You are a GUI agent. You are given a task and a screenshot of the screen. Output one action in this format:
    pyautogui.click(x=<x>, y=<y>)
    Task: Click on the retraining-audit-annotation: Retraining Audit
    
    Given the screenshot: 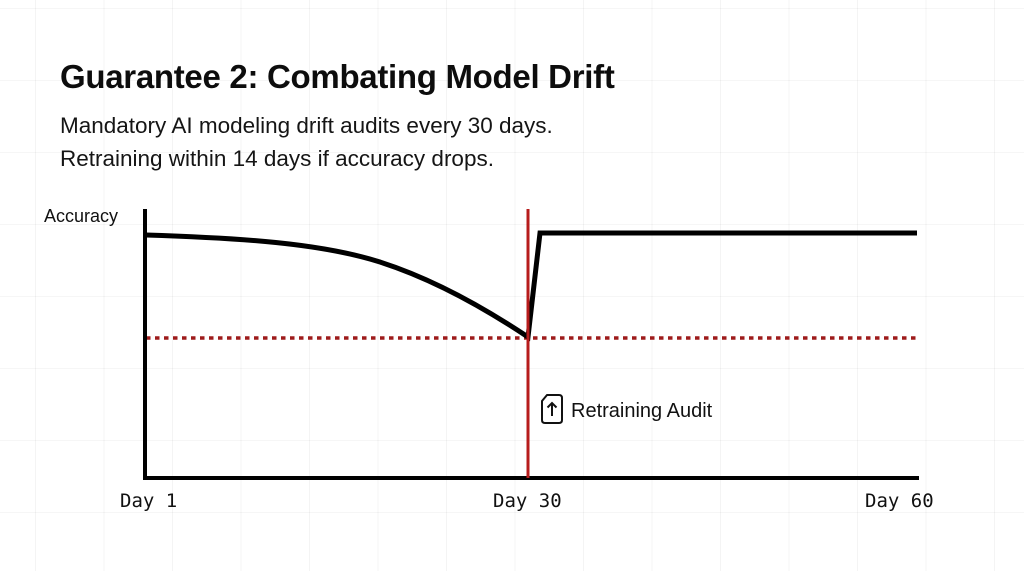 What is the action you would take?
    pyautogui.click(x=626, y=411)
    